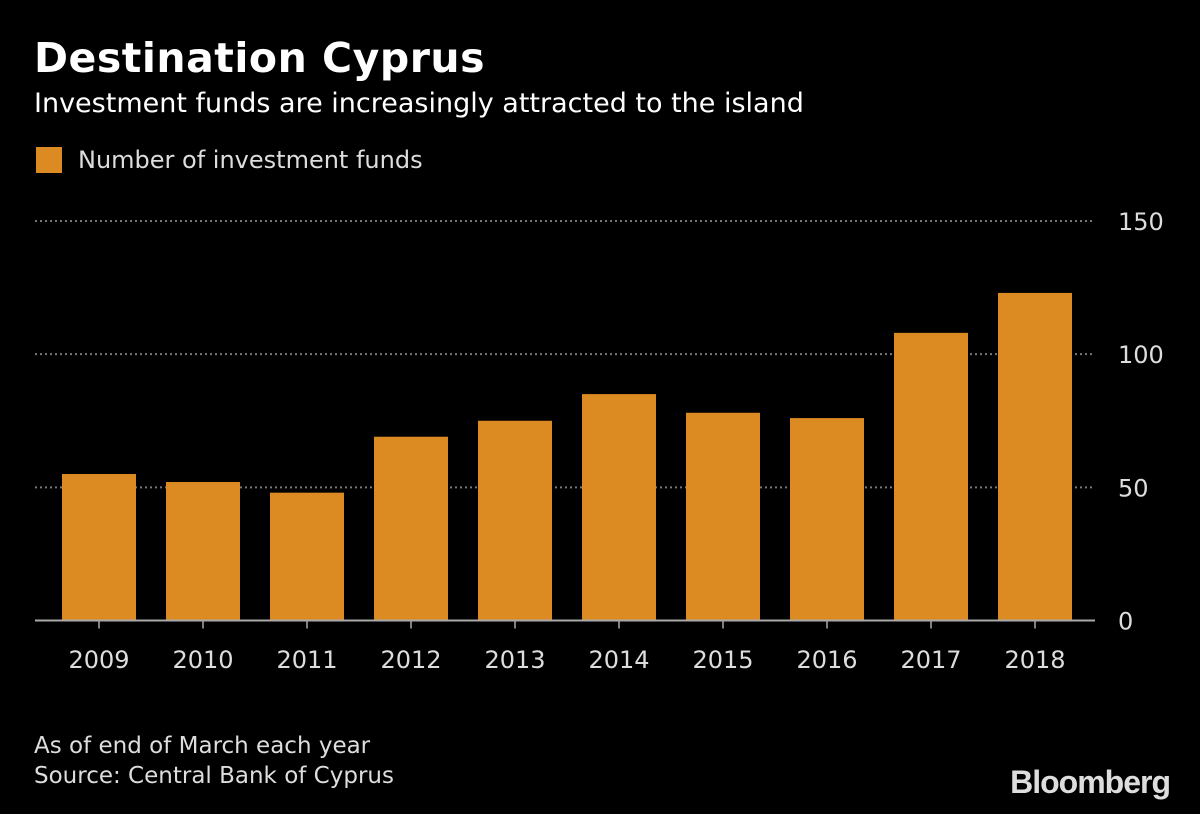 This screenshot has width=1200, height=814. What do you see at coordinates (1133, 488) in the screenshot?
I see `y-tick-label: 50` at bounding box center [1133, 488].